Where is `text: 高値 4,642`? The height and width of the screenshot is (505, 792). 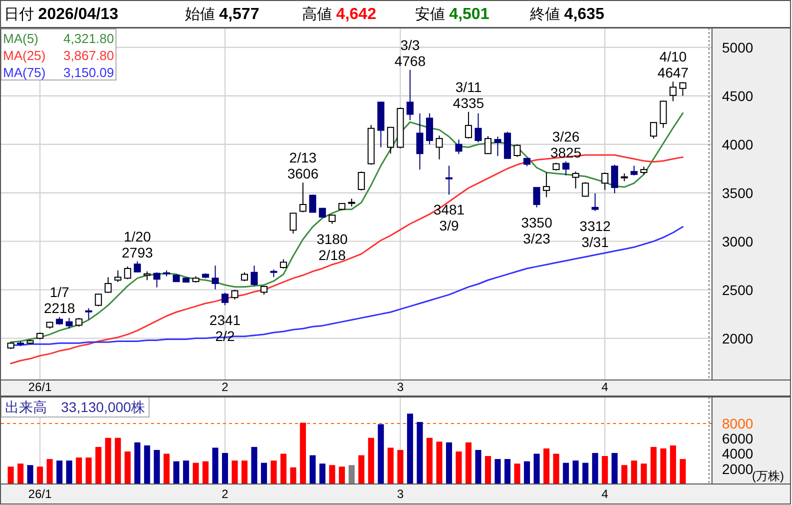
text: 高値 4,642 is located at coordinates (339, 14).